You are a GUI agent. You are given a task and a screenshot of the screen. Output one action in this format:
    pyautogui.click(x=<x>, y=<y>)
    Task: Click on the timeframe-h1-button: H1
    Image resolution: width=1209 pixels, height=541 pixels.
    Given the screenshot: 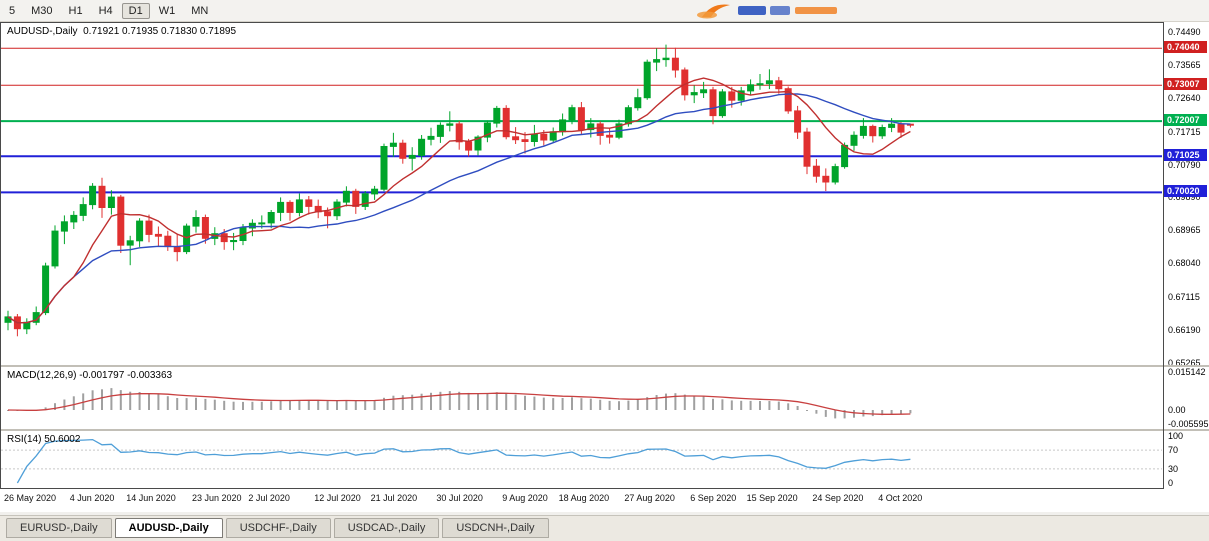 What is the action you would take?
    pyautogui.click(x=75, y=10)
    